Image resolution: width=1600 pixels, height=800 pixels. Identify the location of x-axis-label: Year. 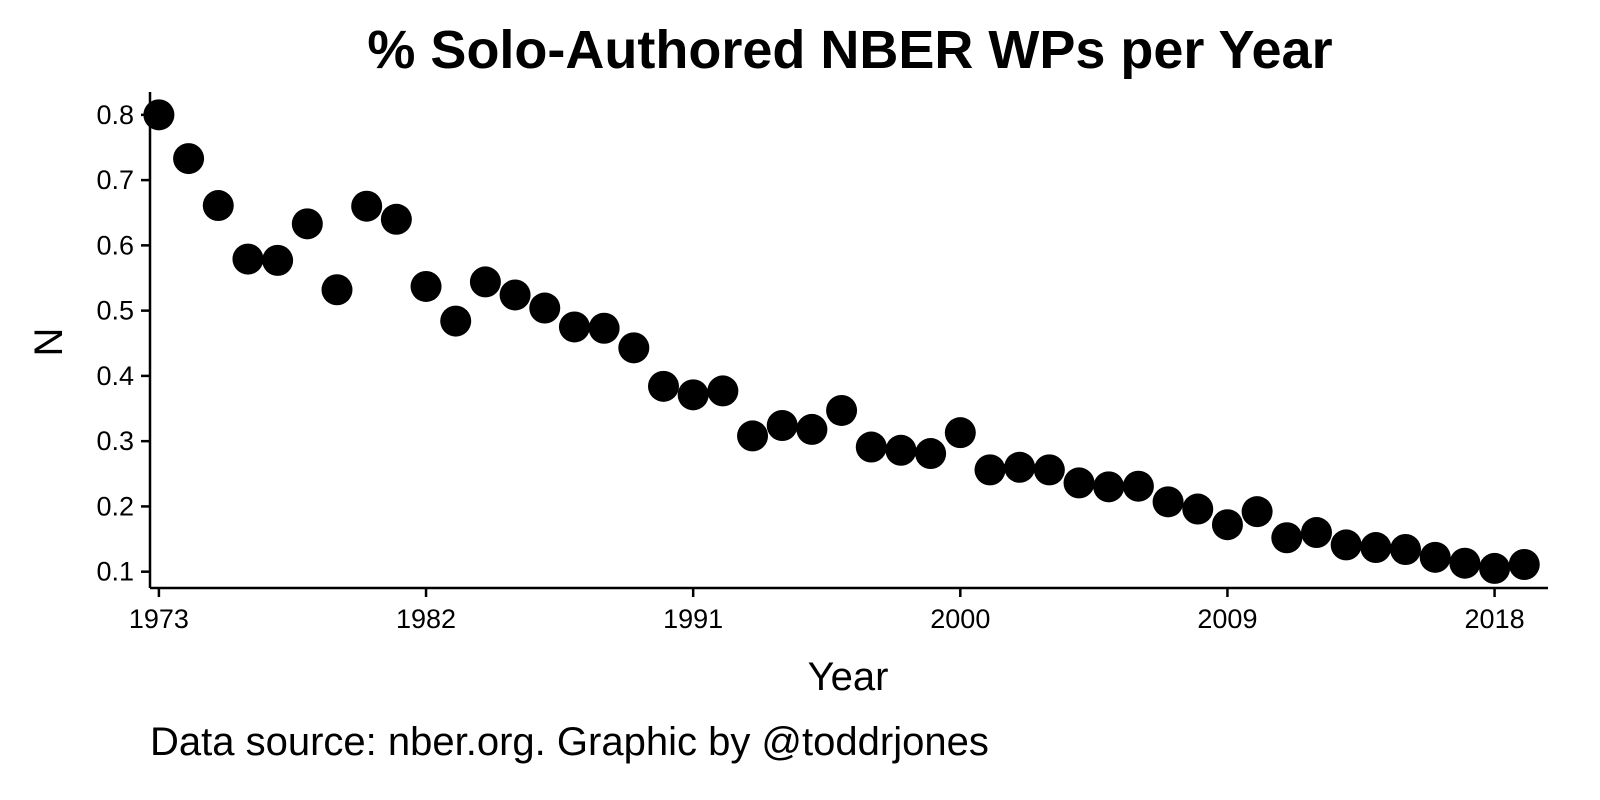
(848, 677).